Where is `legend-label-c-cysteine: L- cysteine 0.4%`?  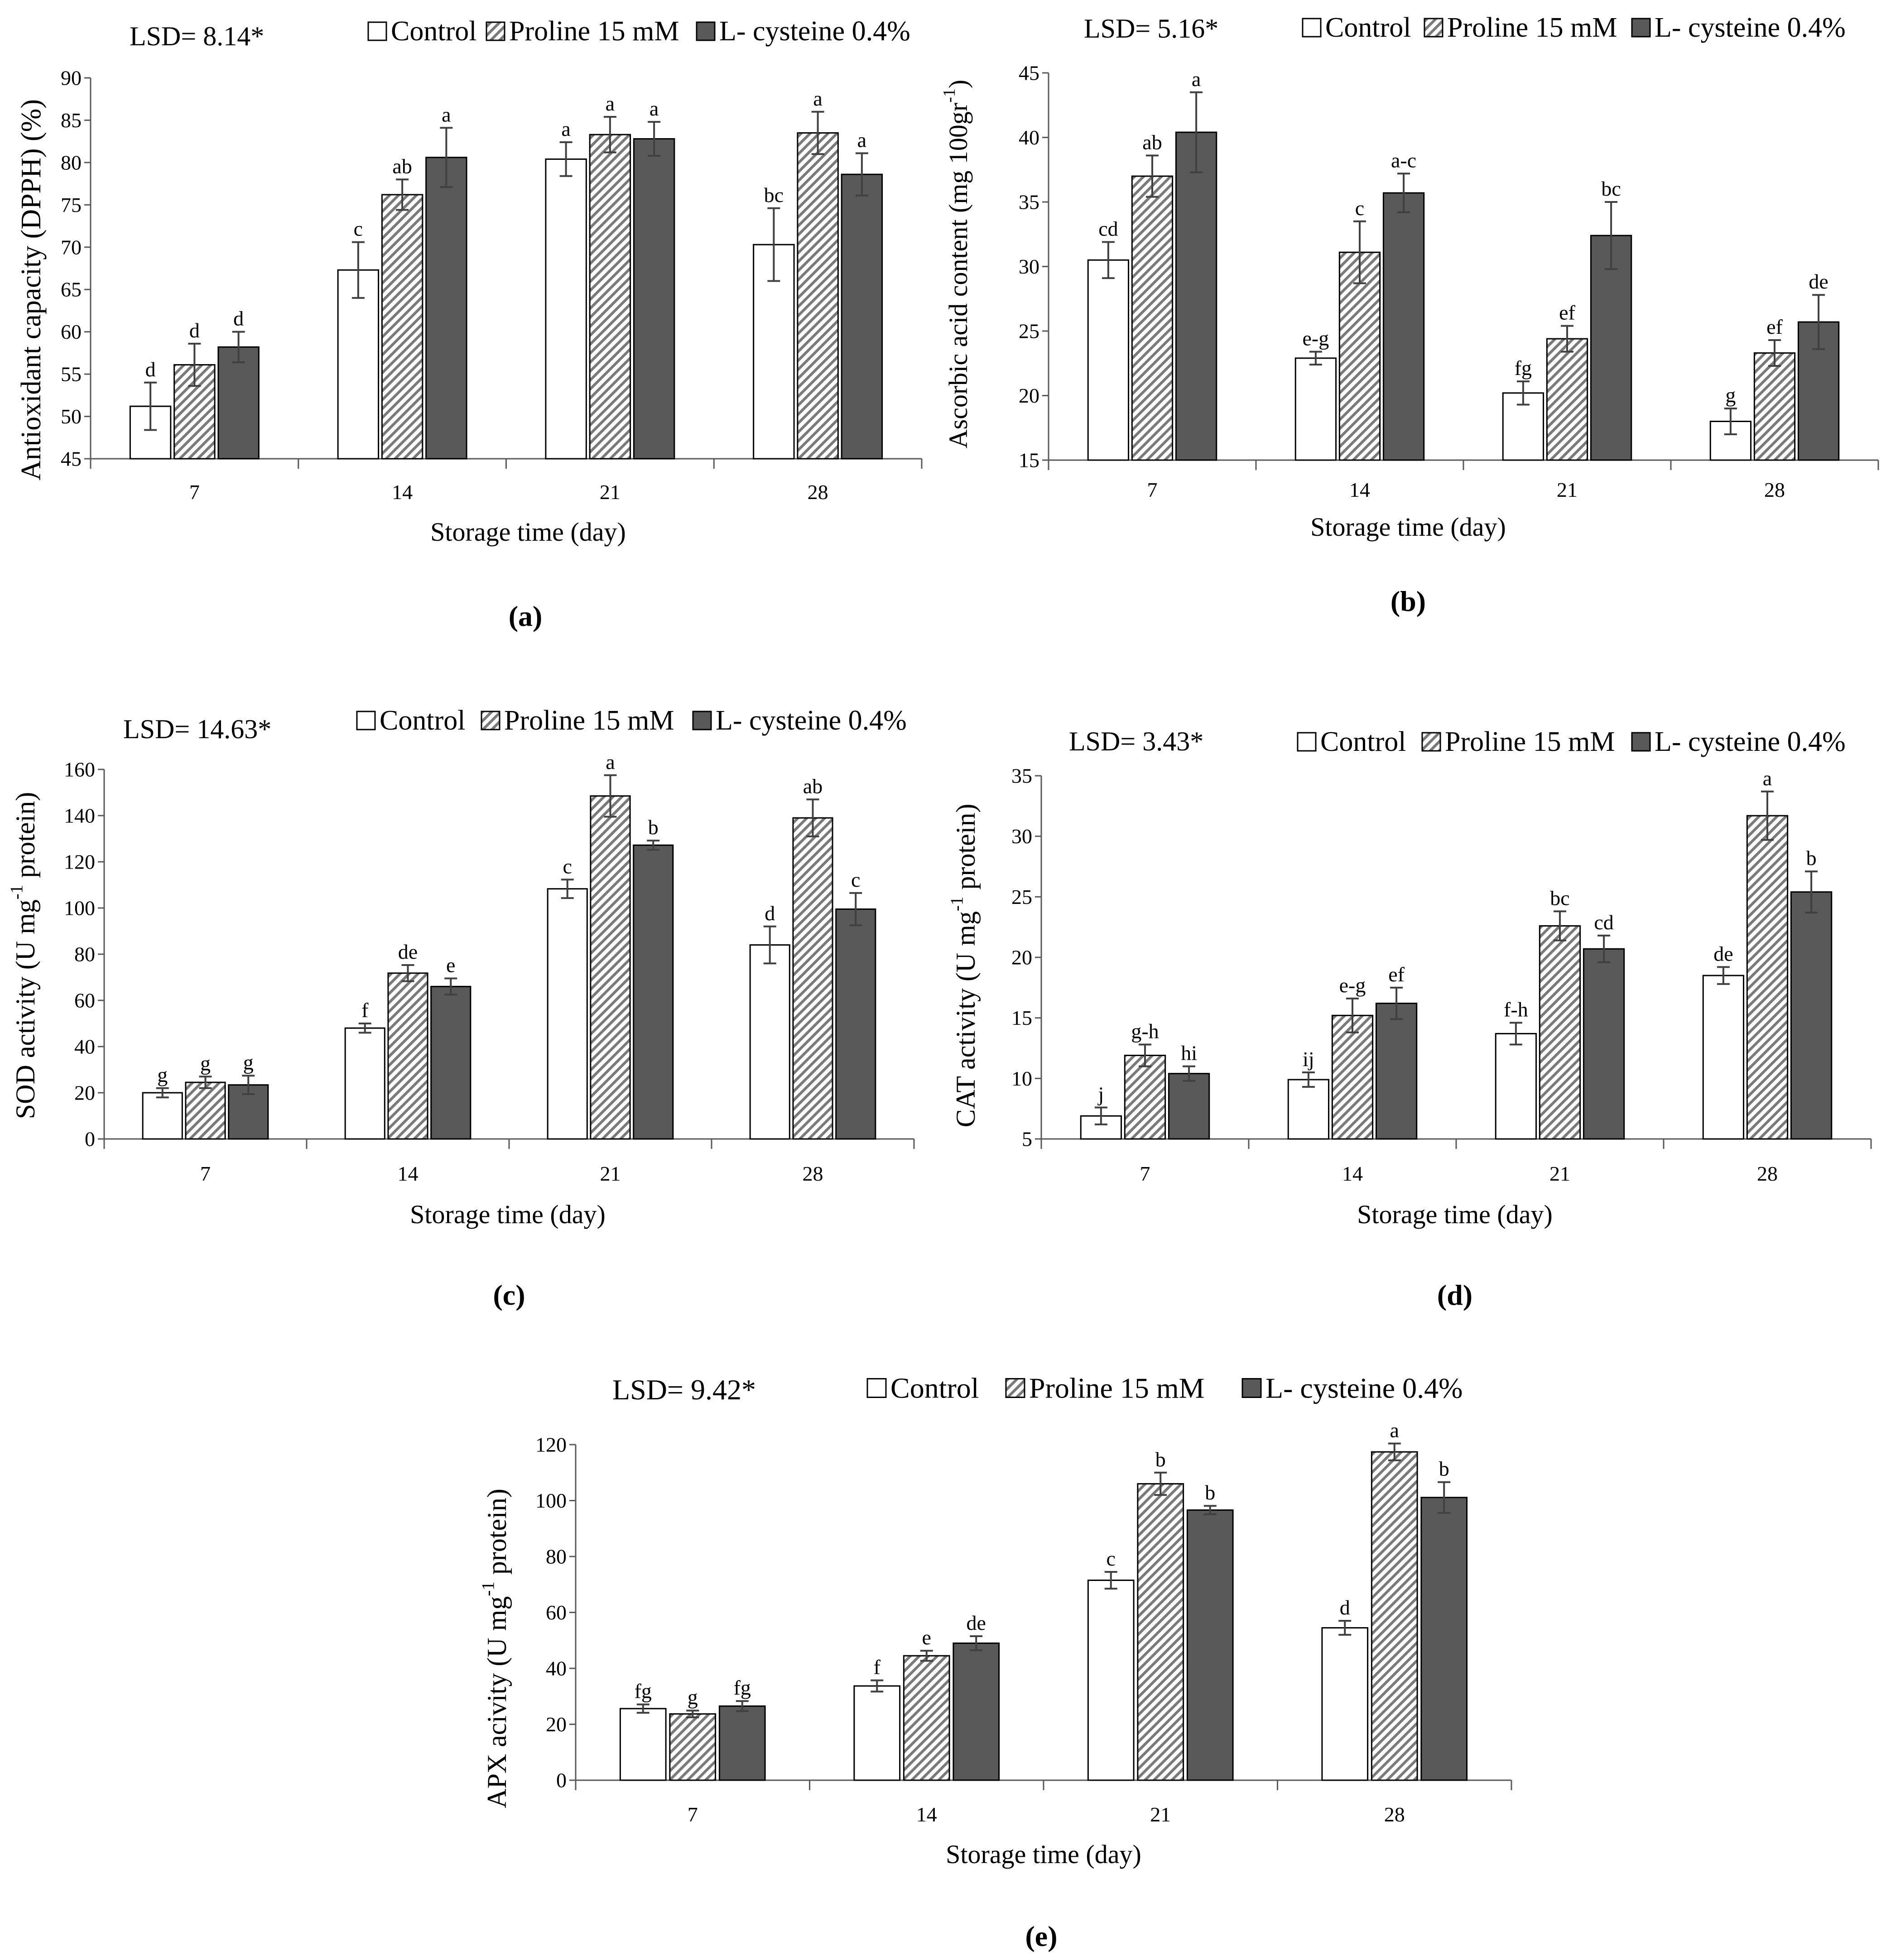 legend-label-c-cysteine: L- cysteine 0.4% is located at coordinates (812, 720).